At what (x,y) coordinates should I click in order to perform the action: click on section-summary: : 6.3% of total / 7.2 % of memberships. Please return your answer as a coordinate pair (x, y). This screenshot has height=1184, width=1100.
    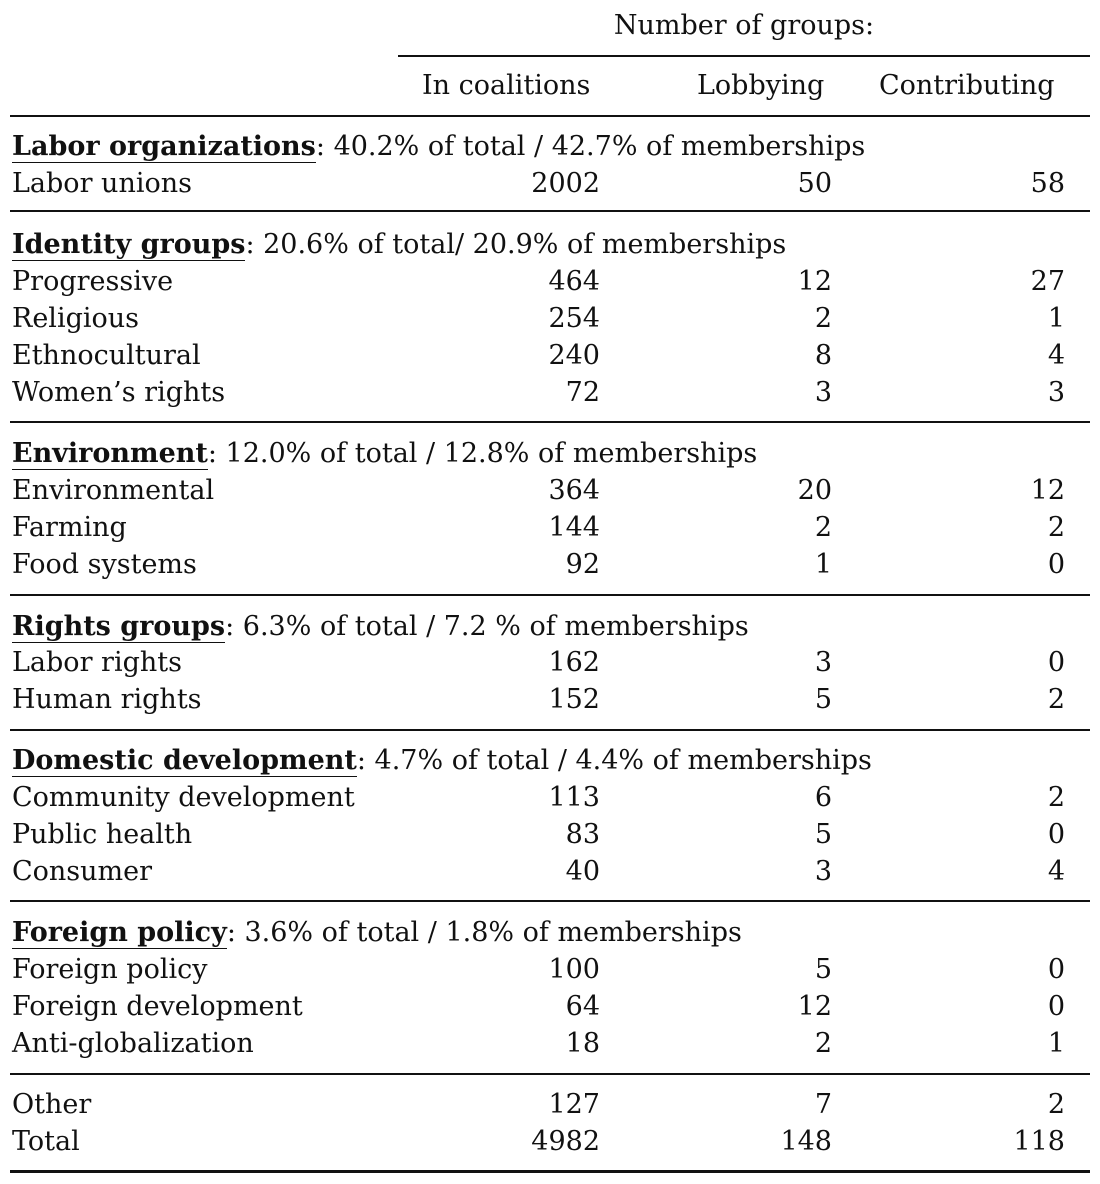
    Looking at the image, I should click on (487, 626).